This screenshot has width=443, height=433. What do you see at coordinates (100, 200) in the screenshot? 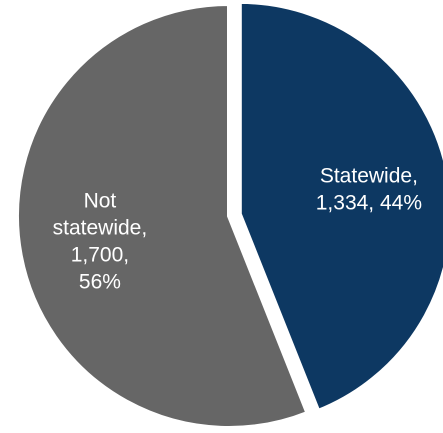
I see `data-label-line: Not` at bounding box center [100, 200].